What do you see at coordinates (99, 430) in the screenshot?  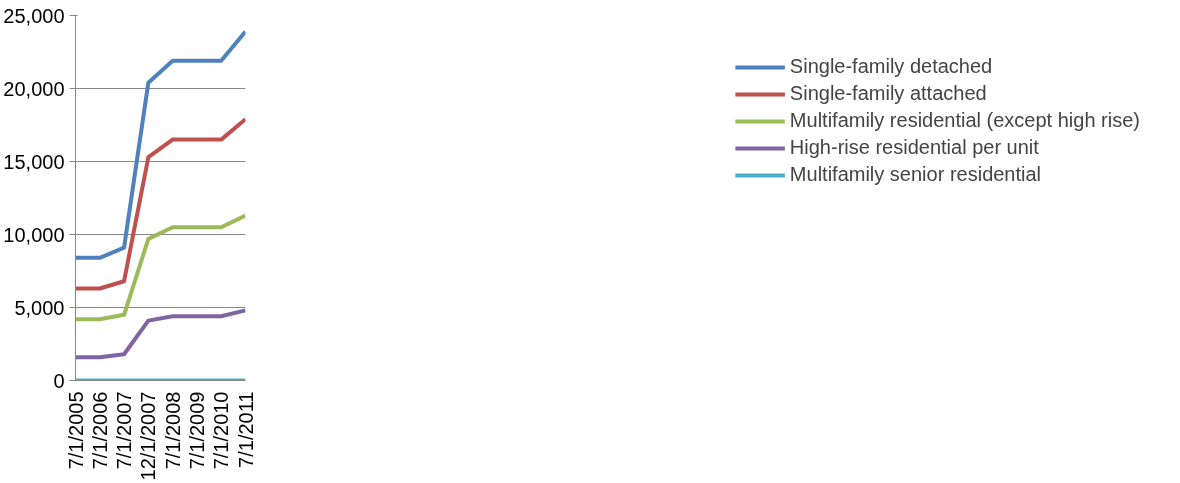 I see `x-tick-label: 7/1/2006` at bounding box center [99, 430].